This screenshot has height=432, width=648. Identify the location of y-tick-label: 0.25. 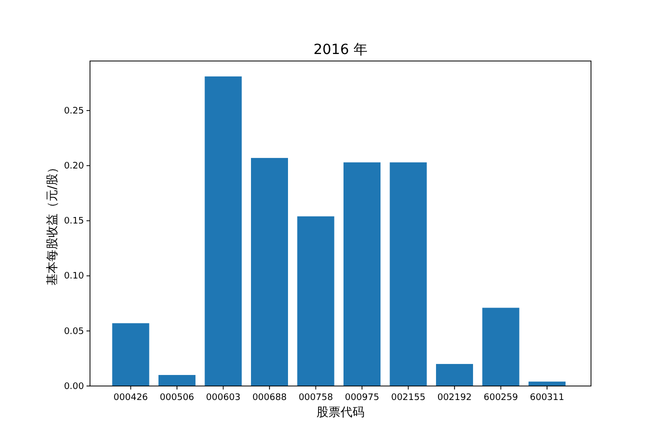
(74, 111).